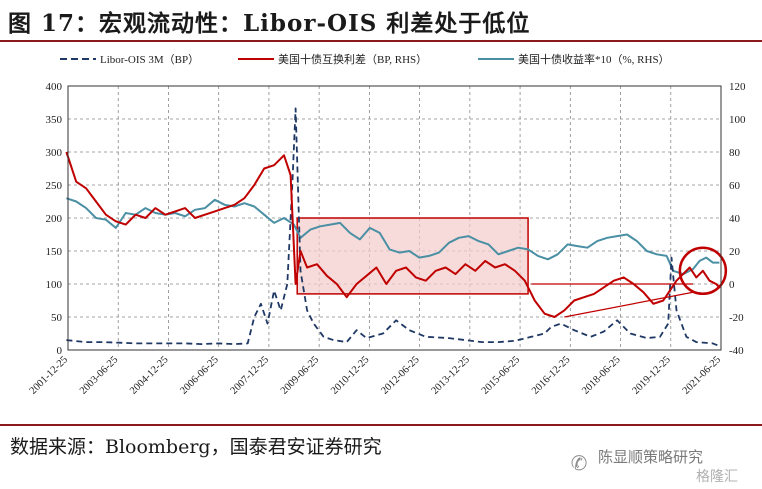 This screenshot has height=489, width=762. What do you see at coordinates (717, 477) in the screenshot?
I see `watermark-brand: 格隆汇` at bounding box center [717, 477].